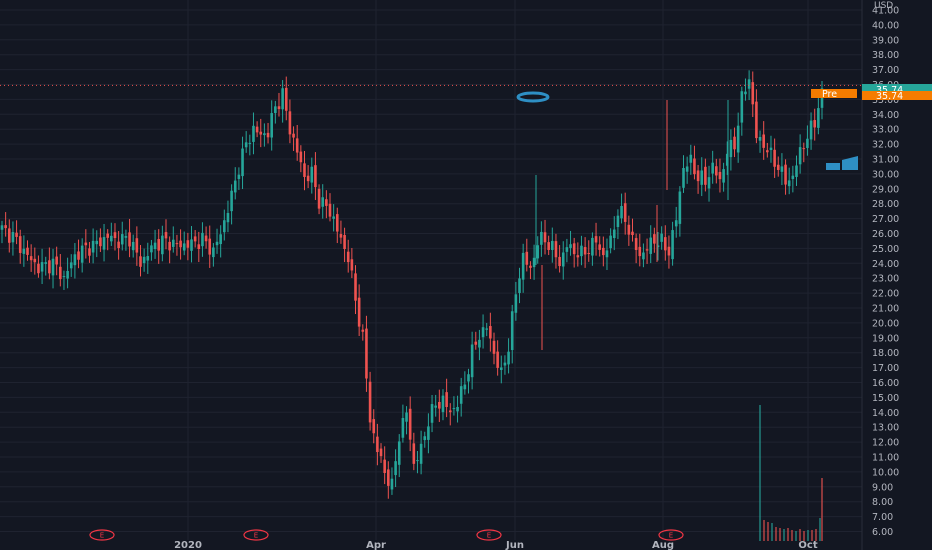  I want to click on x-tick-label: Apr, so click(376, 545).